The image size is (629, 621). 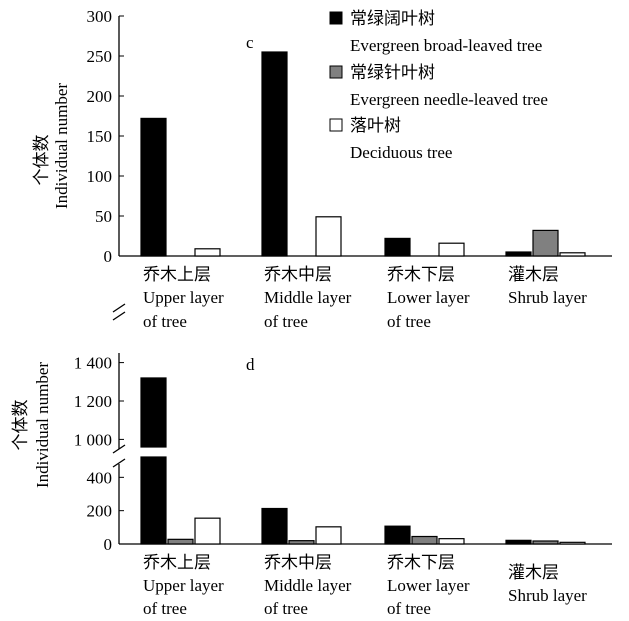 What do you see at coordinates (20, 425) in the screenshot?
I see `panel-d-ylabel-zh: 个体数` at bounding box center [20, 425].